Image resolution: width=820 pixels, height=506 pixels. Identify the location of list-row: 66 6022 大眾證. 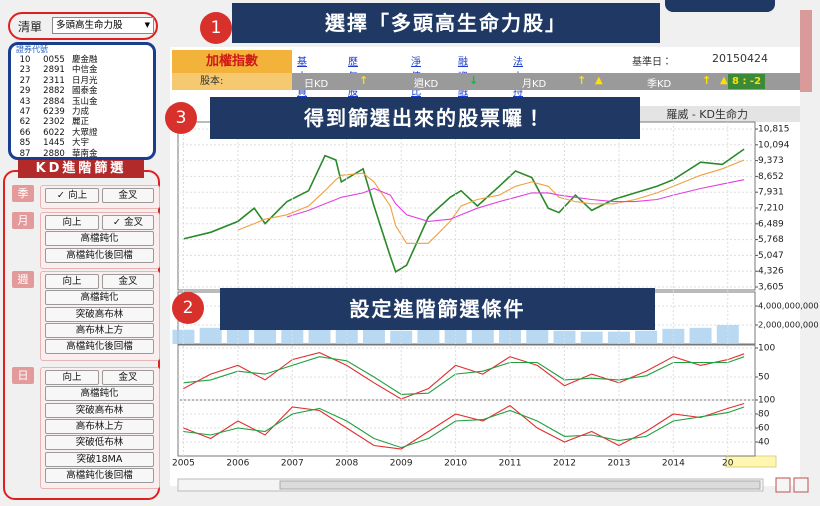
(82, 133).